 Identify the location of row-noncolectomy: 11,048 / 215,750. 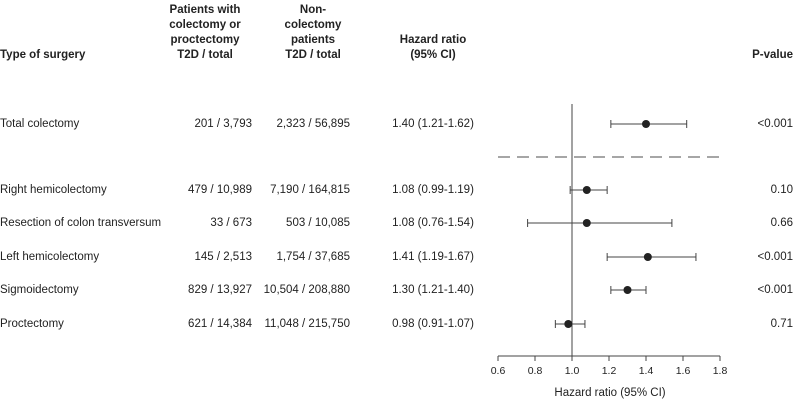
(307, 324).